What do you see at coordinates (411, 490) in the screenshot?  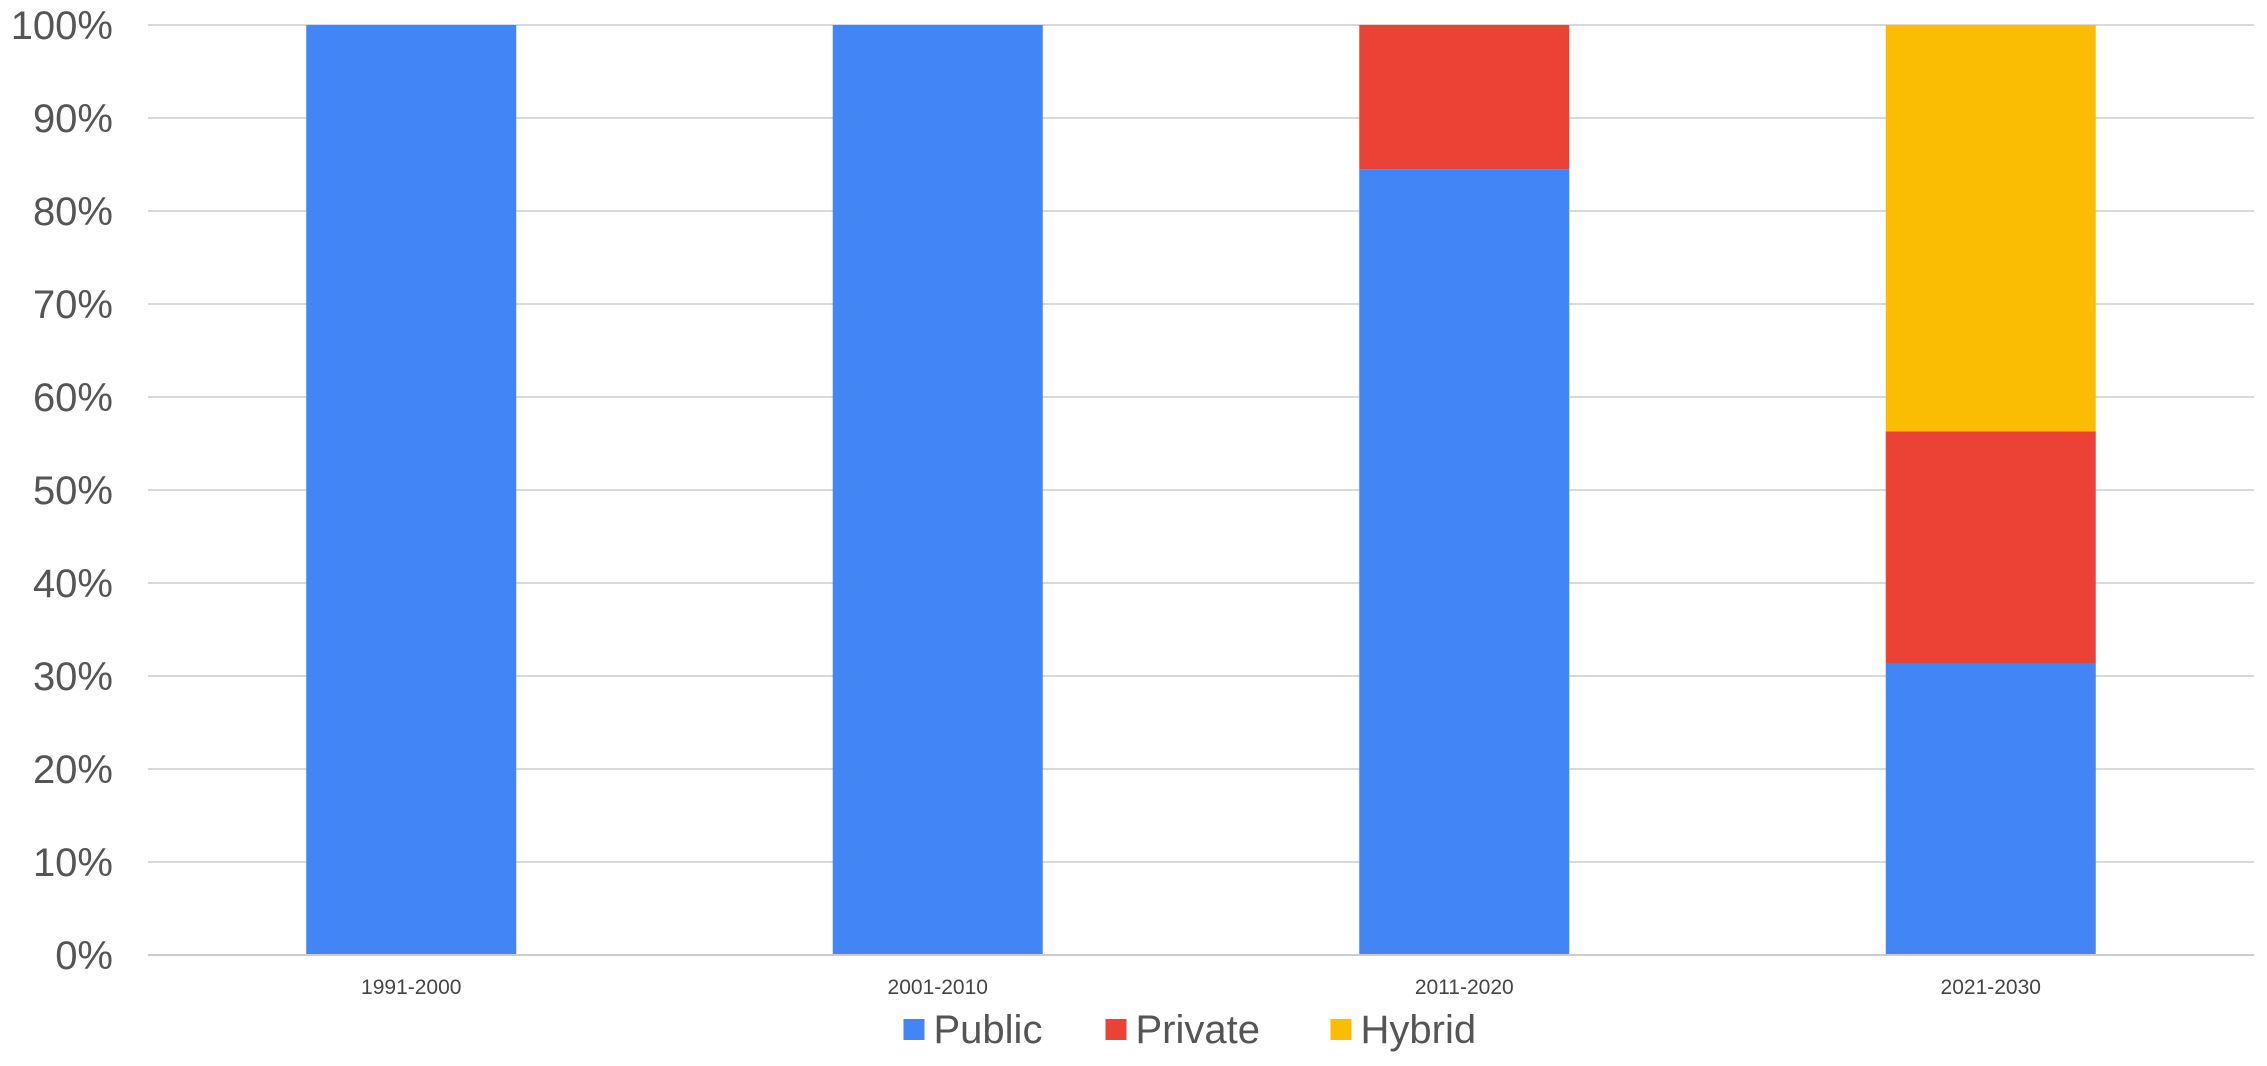 I see `bar-public-1991-2000` at bounding box center [411, 490].